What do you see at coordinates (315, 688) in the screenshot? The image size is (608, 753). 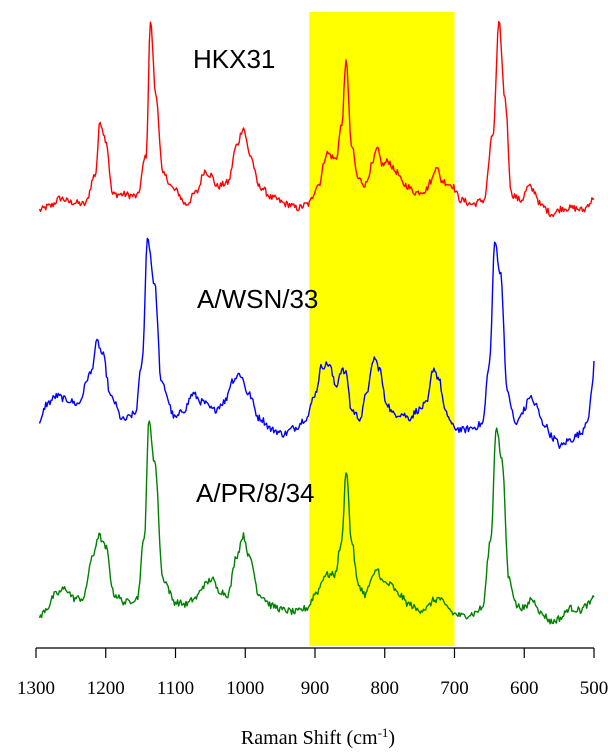 I see `x-tick-label: 900` at bounding box center [315, 688].